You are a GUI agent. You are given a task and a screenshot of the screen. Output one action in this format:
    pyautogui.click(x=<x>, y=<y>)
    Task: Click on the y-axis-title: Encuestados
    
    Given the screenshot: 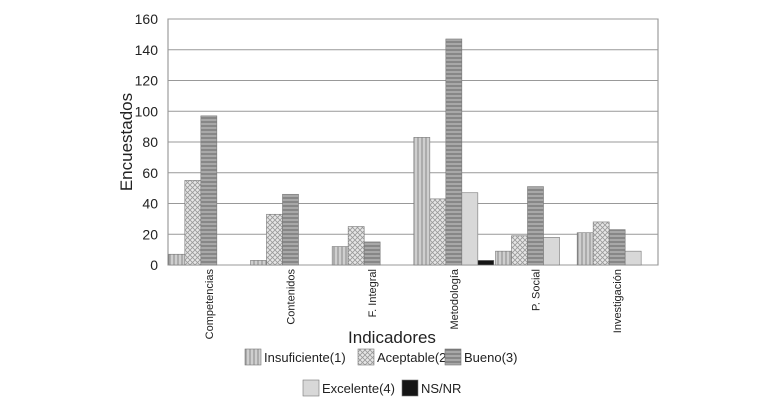 What is the action you would take?
    pyautogui.click(x=126, y=142)
    